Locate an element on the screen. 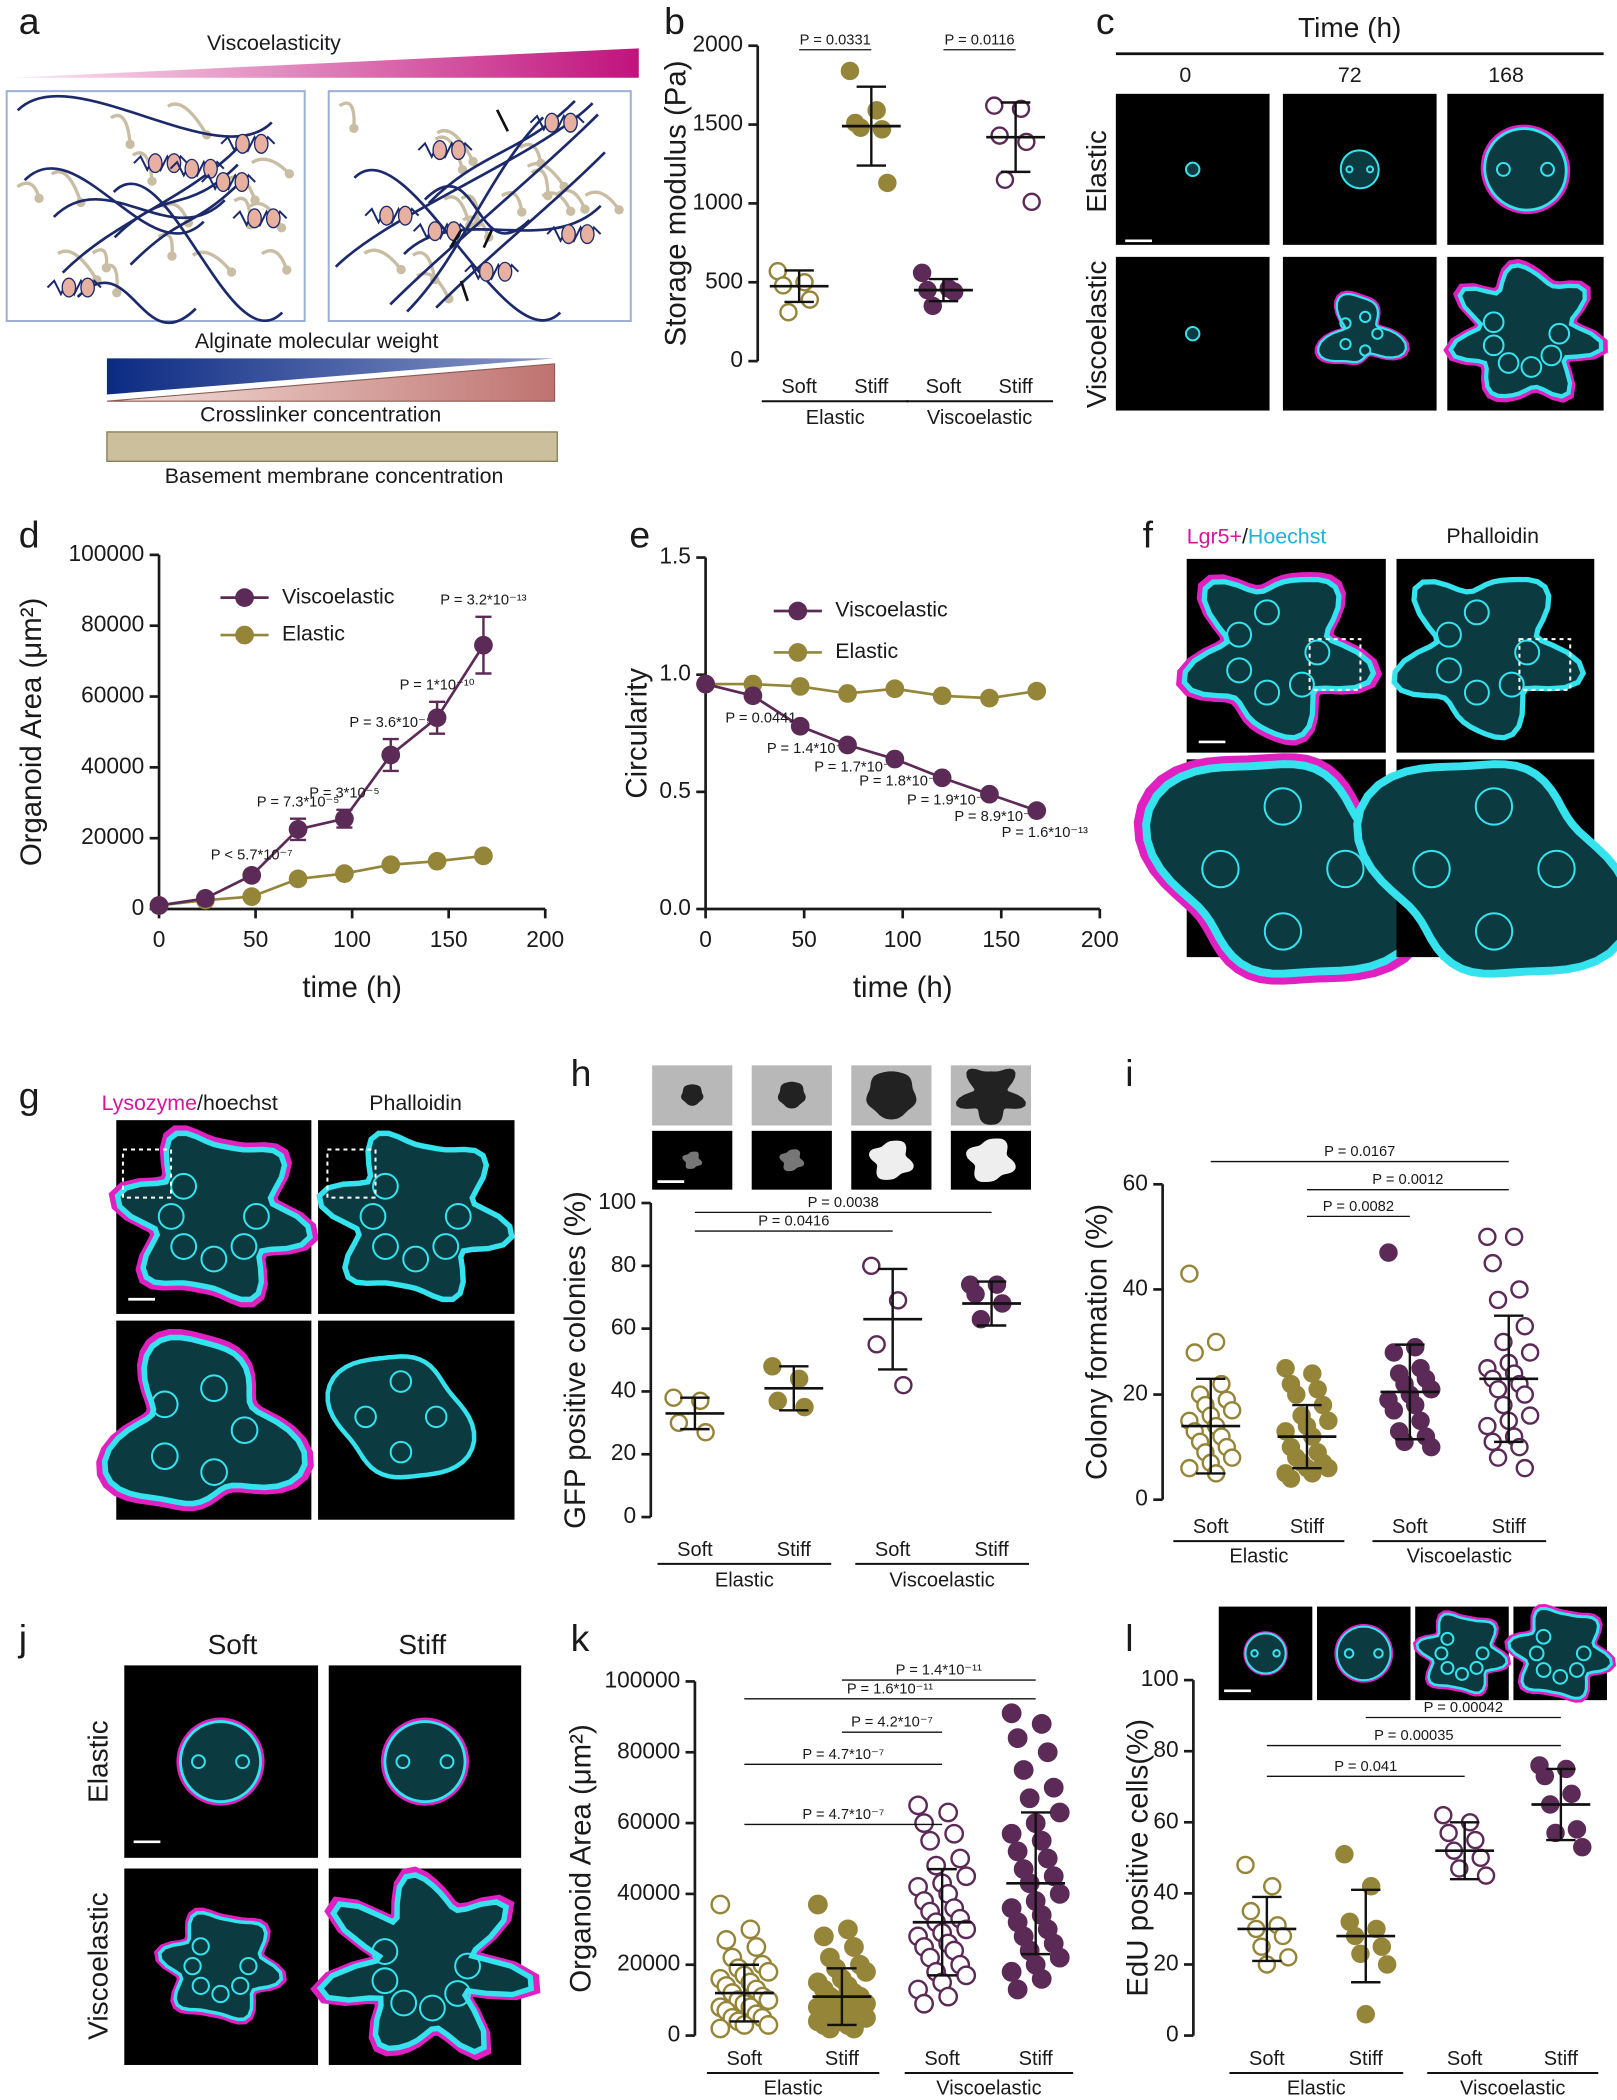  group-label: Elastic is located at coordinates (744, 1581).